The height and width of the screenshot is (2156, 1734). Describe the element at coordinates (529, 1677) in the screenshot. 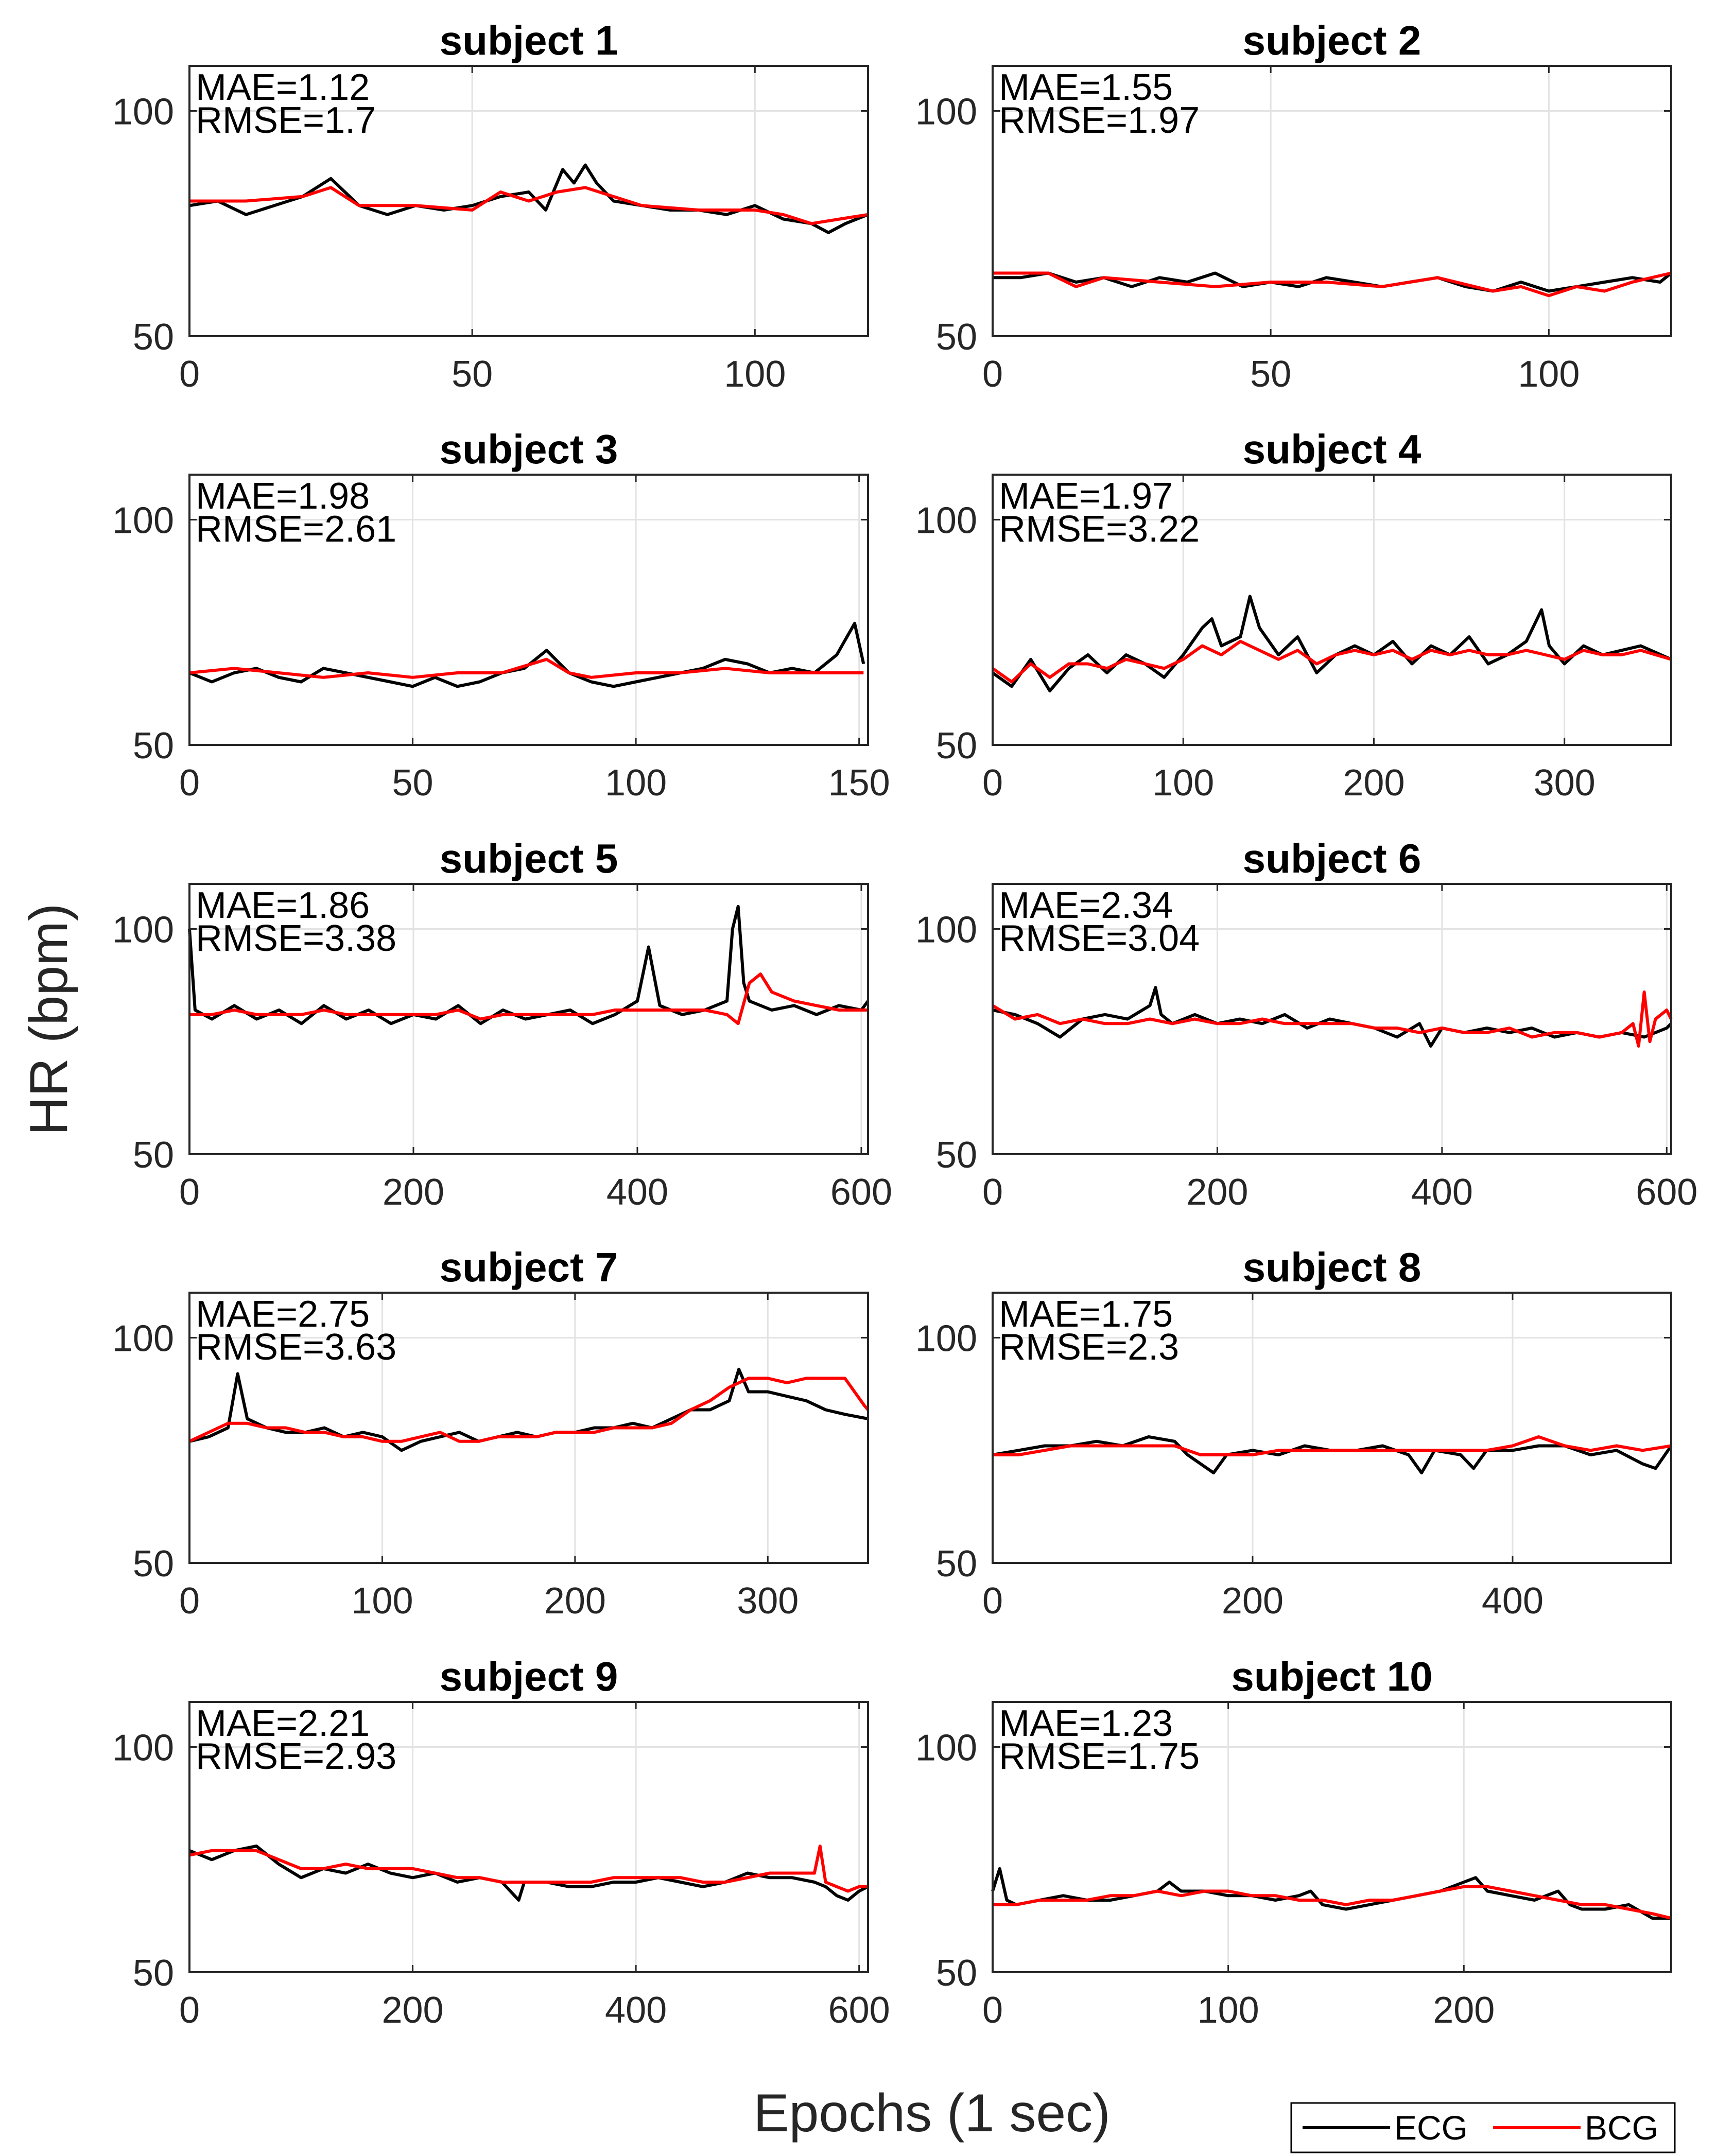

I see `panel-title: subject 9` at that location.